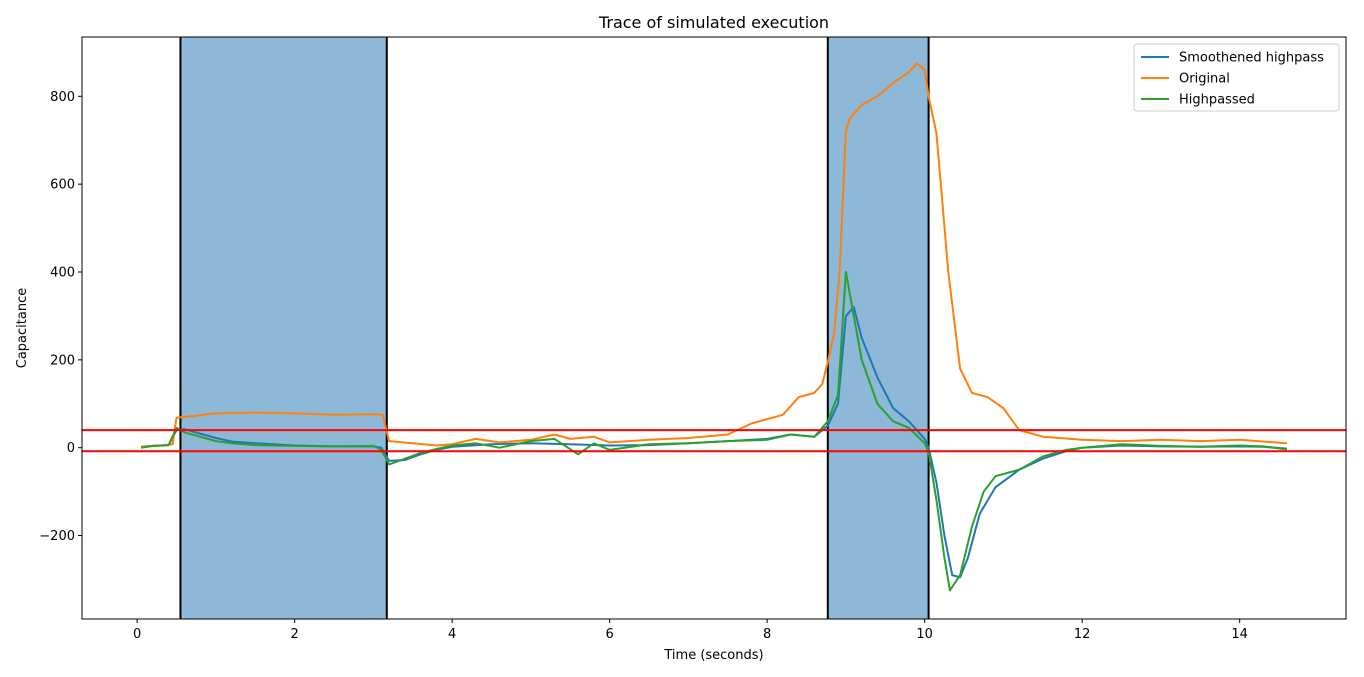 The height and width of the screenshot is (677, 1364). I want to click on x-tick-label: 6, so click(610, 634).